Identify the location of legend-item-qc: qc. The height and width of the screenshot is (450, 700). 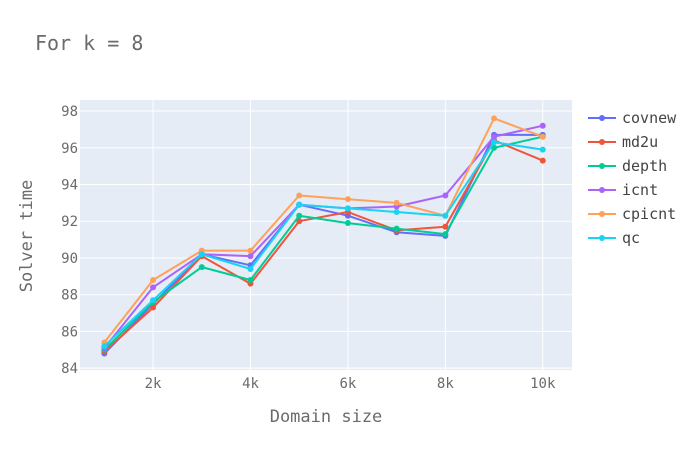
(614, 238).